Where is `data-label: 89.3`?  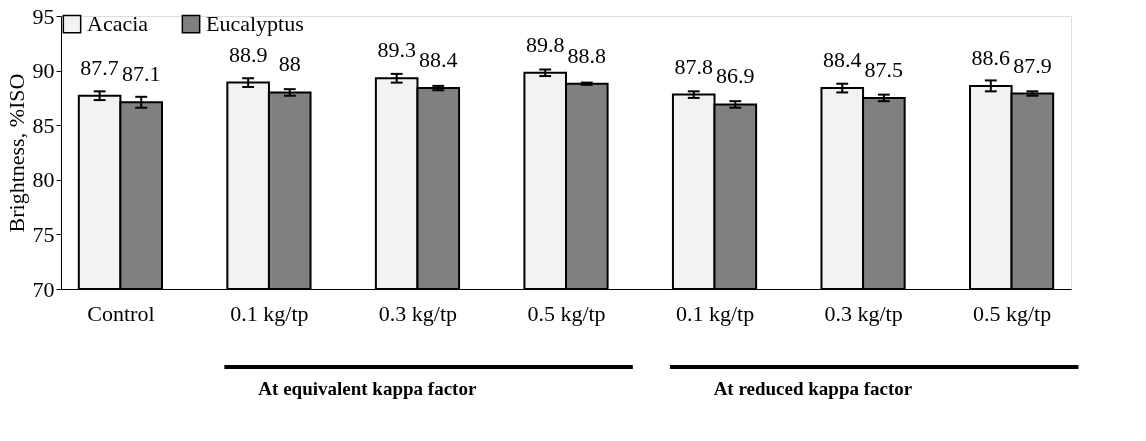 data-label: 89.3 is located at coordinates (396, 50).